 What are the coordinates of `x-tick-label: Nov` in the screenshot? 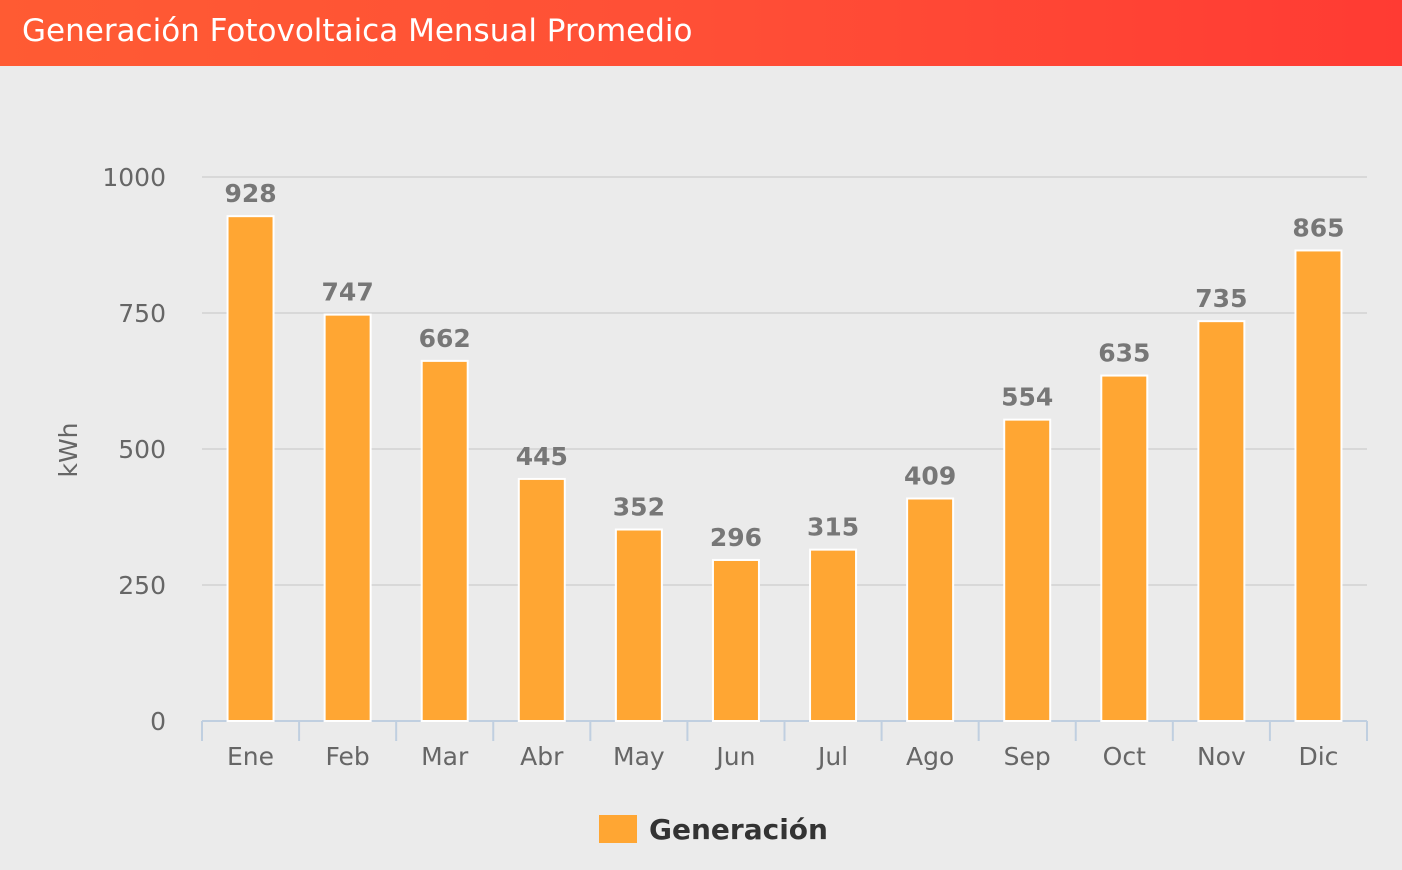 It's located at (1221, 756).